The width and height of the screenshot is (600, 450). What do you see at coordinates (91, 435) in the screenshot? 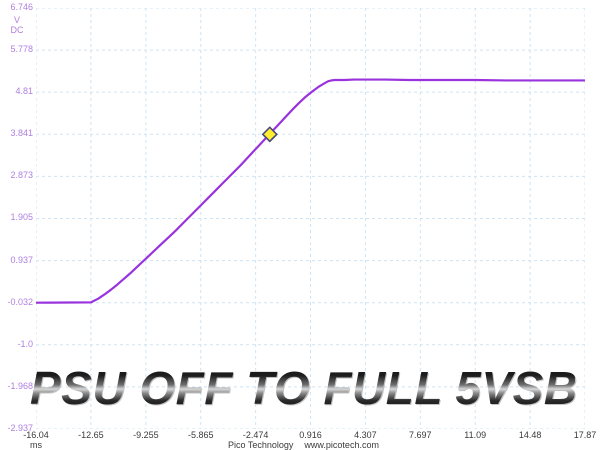
I see `x-axis-tick-label: -12.65` at bounding box center [91, 435].